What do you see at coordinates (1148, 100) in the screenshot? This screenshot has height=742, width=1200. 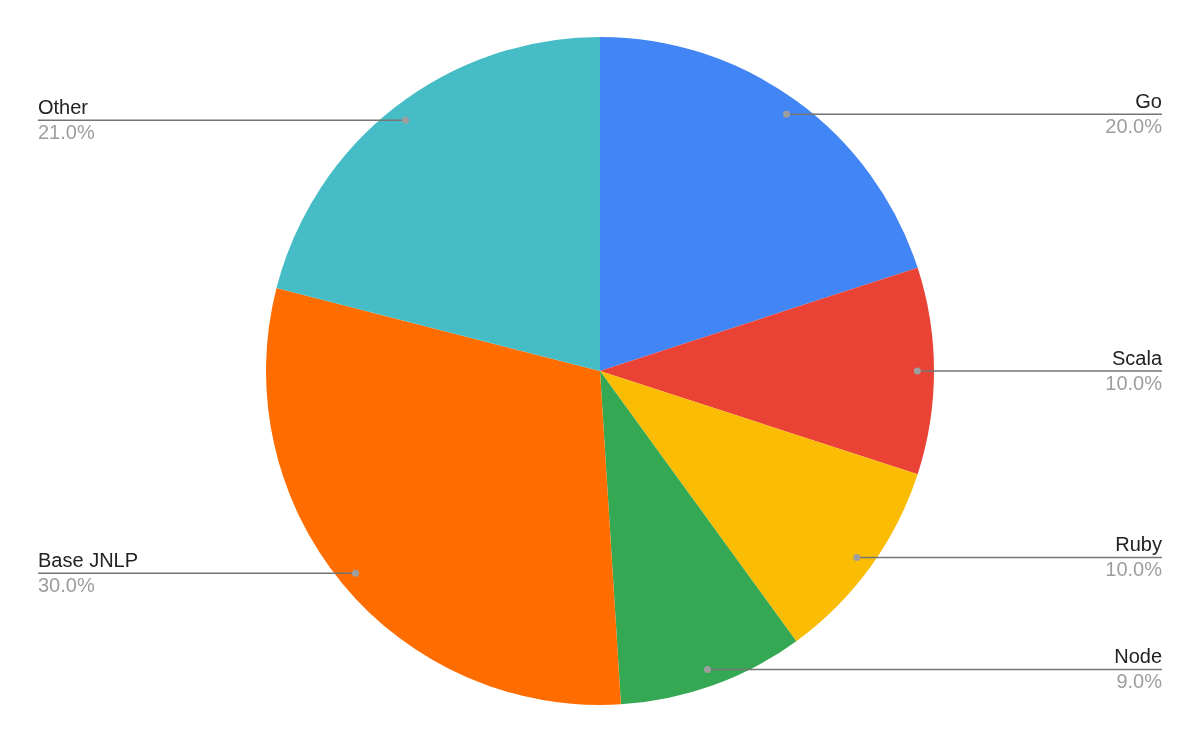 I see `slice-label: Go` at bounding box center [1148, 100].